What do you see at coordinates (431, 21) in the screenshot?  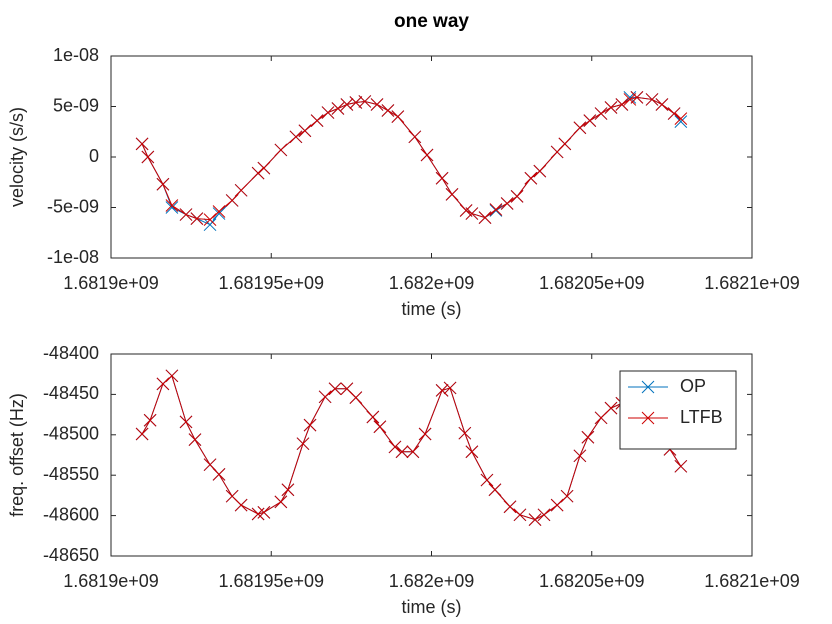 I see `chart-title: one way` at bounding box center [431, 21].